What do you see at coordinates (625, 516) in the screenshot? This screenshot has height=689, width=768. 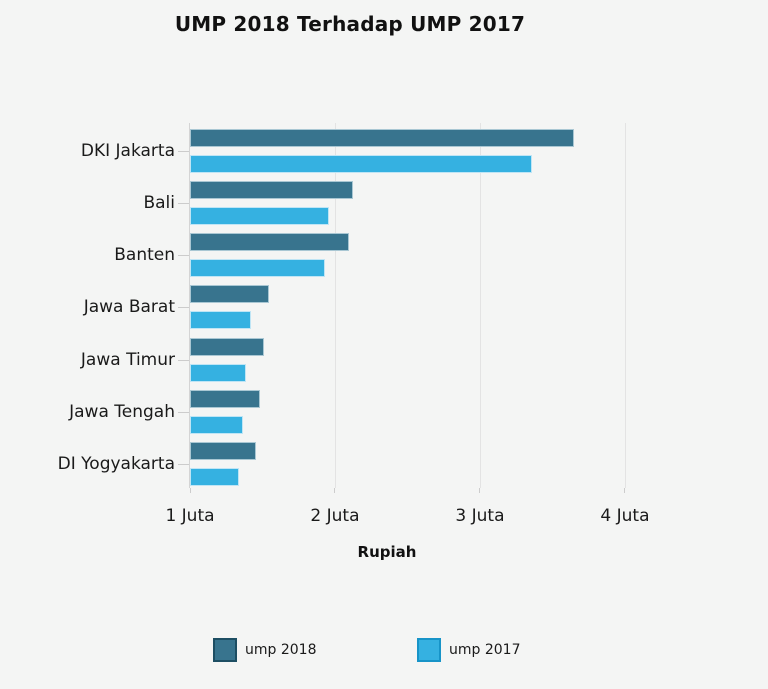 I see `x-axis-tick-label: 4 Juta` at bounding box center [625, 516].